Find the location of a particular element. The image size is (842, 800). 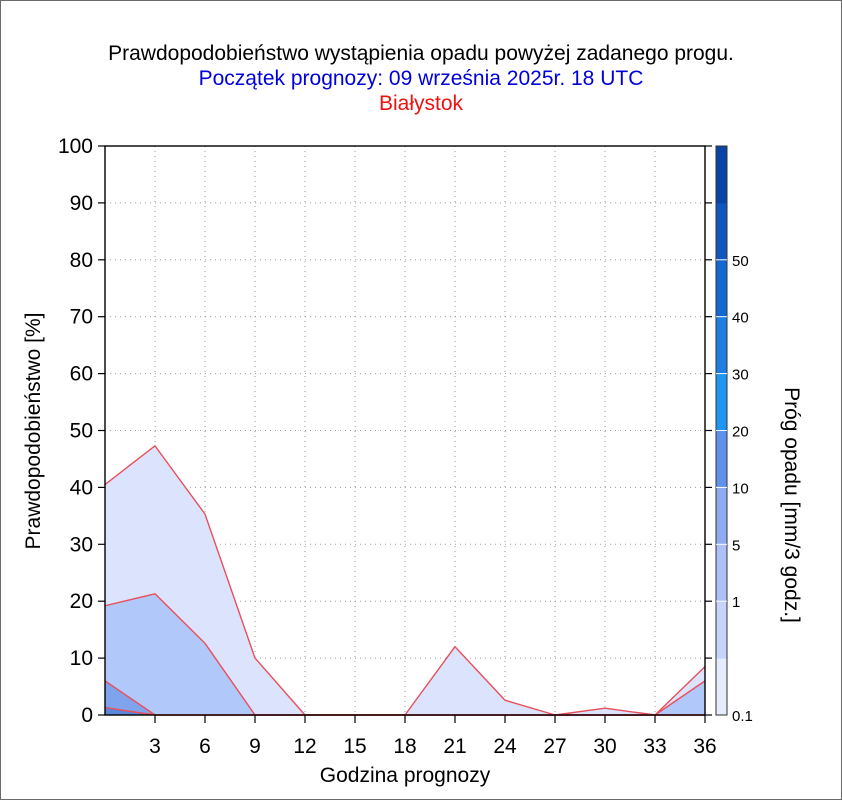

colorbar-tick-label: 40 is located at coordinates (740, 318).